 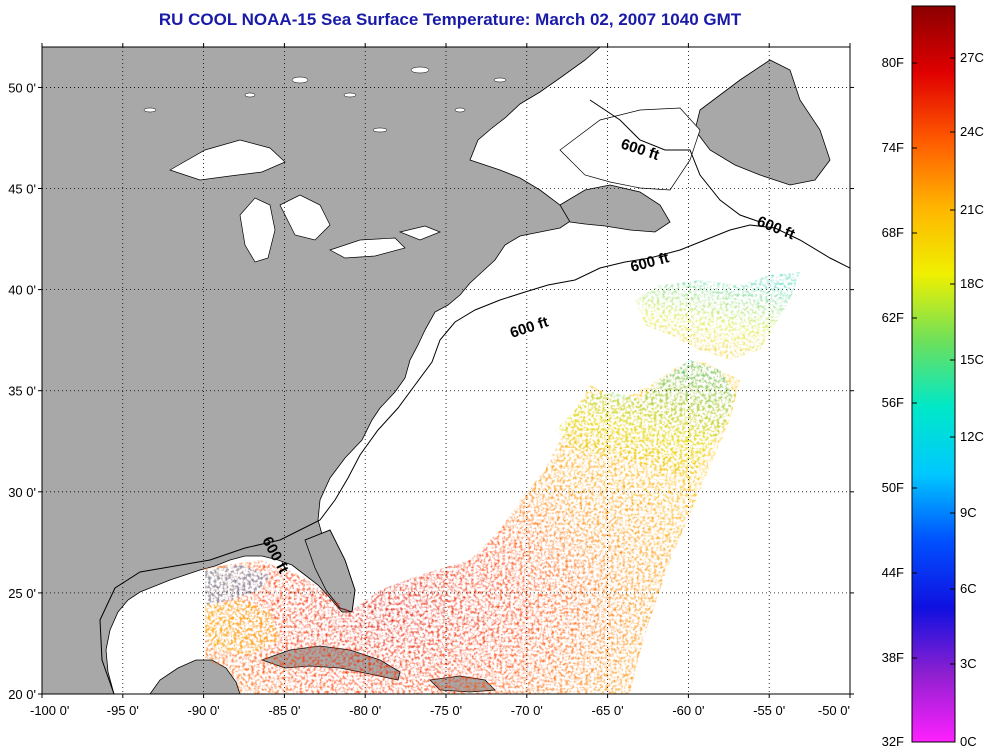 I want to click on lon-tick-label: -100 0', so click(x=49, y=710).